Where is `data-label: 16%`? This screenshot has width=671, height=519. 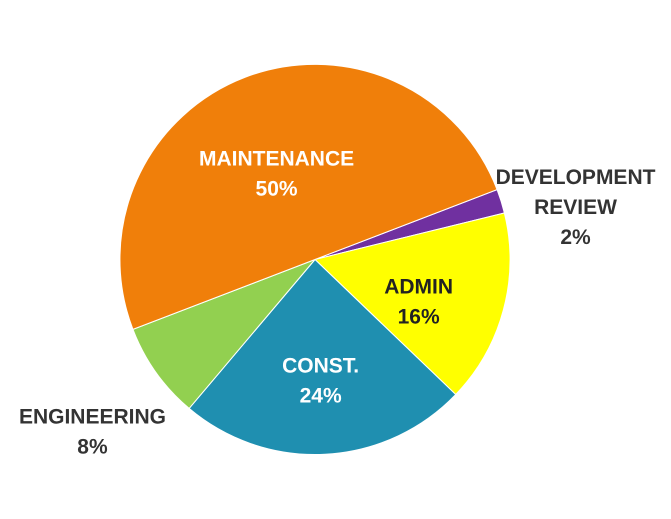 data-label: 16% is located at coordinates (419, 316).